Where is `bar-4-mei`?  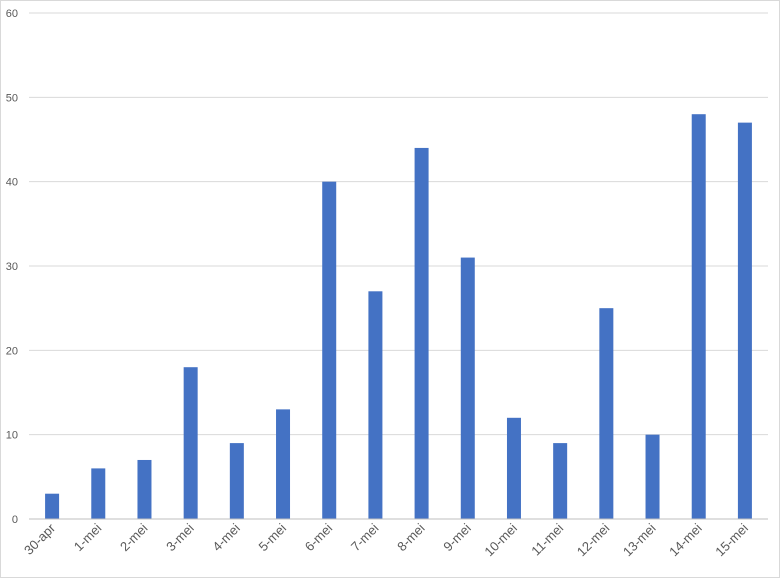
bar-4-mei is located at coordinates (236, 481).